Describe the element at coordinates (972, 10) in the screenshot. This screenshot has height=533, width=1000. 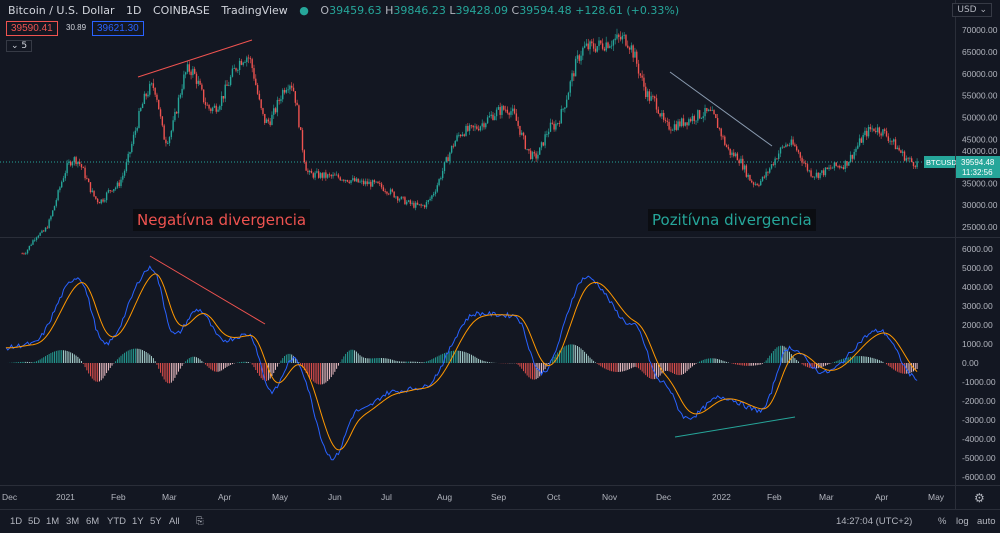
I see `currency-select: USD ⌄` at that location.